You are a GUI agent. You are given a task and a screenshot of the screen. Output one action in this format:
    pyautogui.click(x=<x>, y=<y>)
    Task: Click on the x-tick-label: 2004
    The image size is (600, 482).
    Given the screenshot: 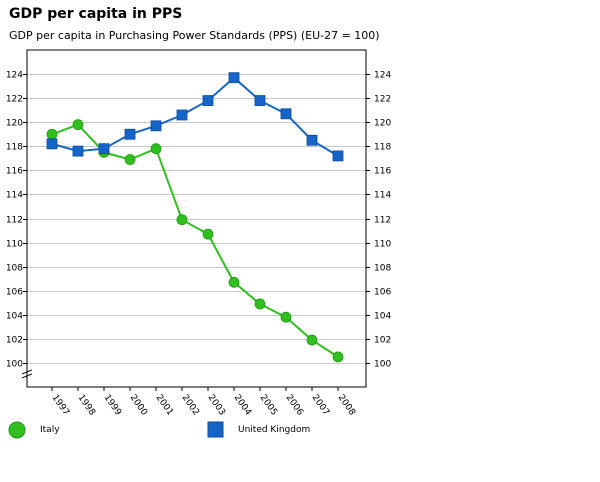 What is the action you would take?
    pyautogui.click(x=242, y=405)
    